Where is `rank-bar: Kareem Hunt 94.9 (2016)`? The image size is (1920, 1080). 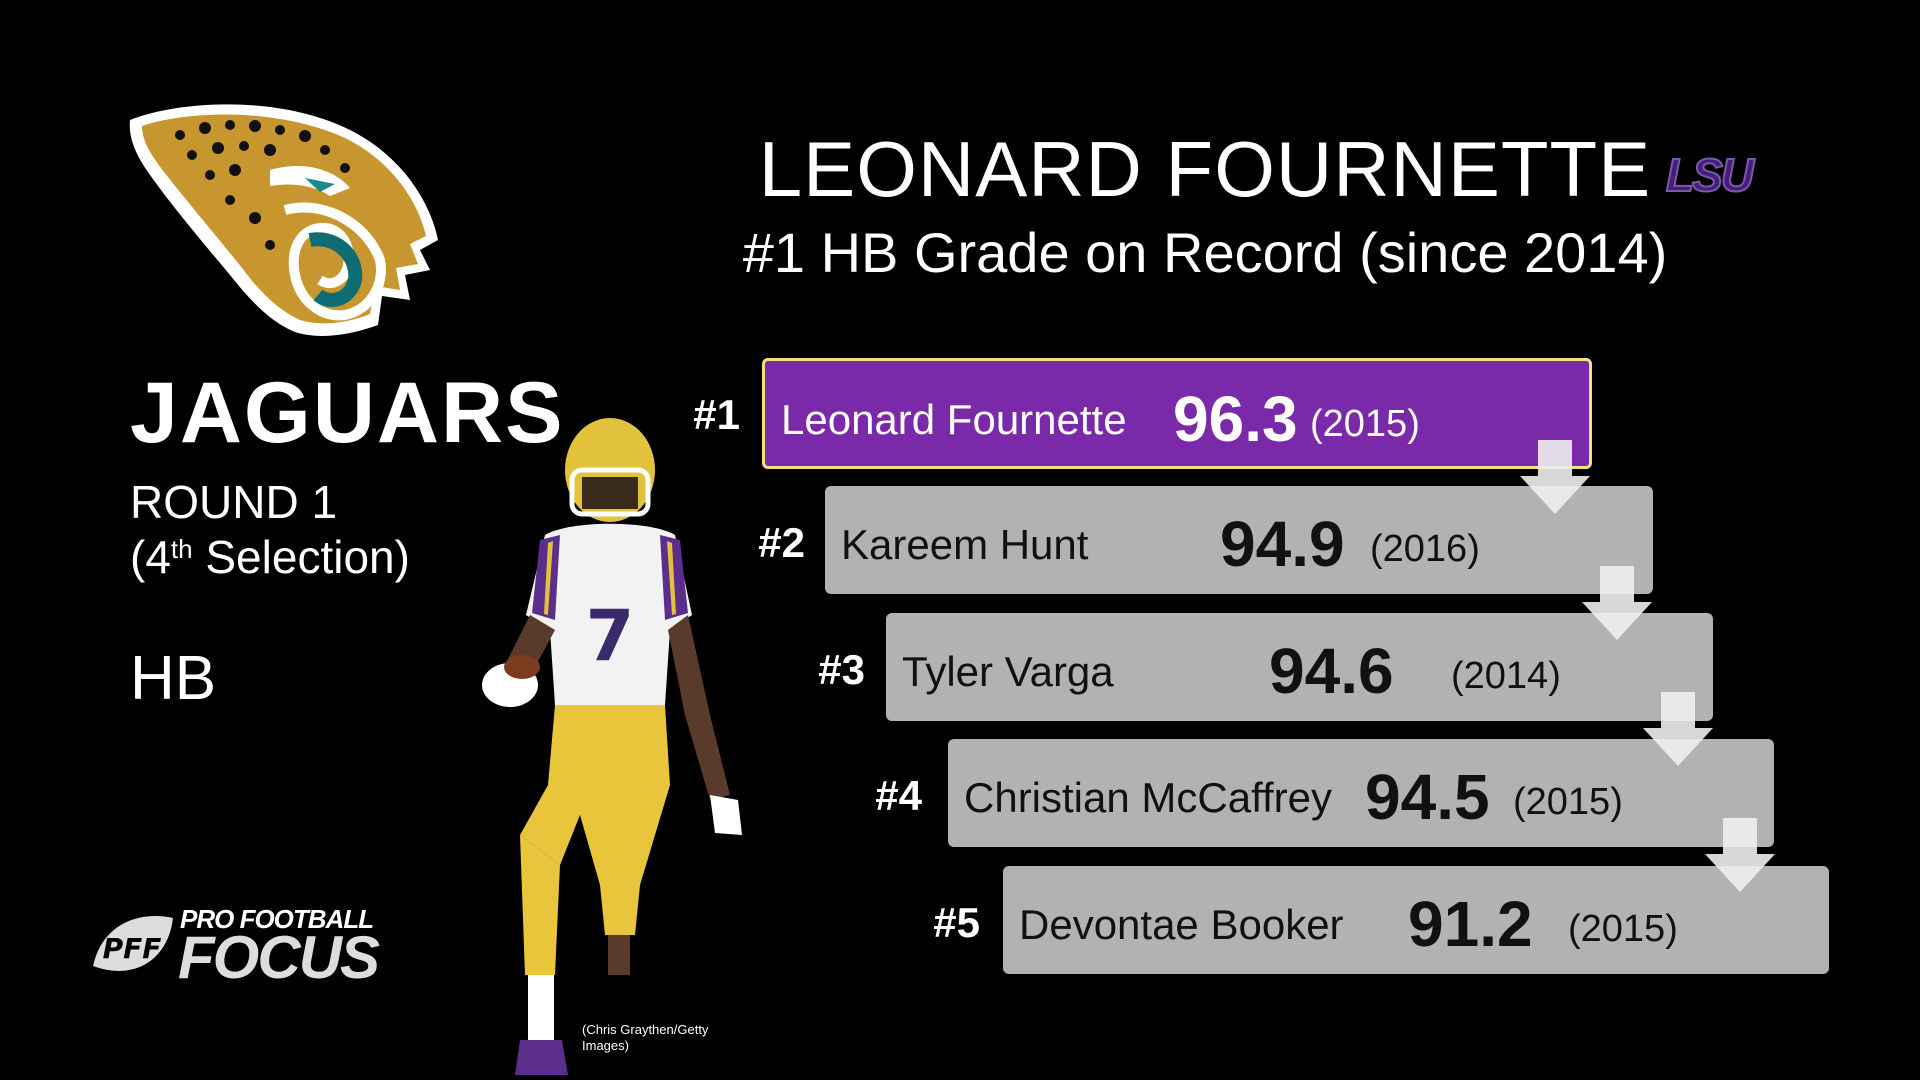
rank-bar: Kareem Hunt 94.9 (2016) is located at coordinates (1239, 540).